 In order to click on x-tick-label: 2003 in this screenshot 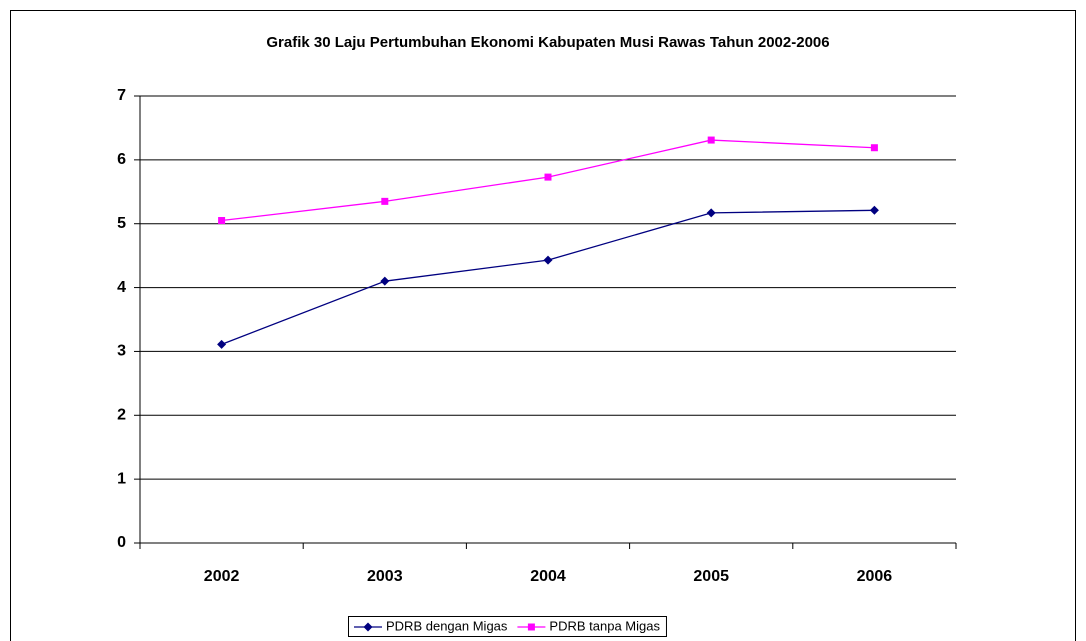, I will do `click(385, 576)`.